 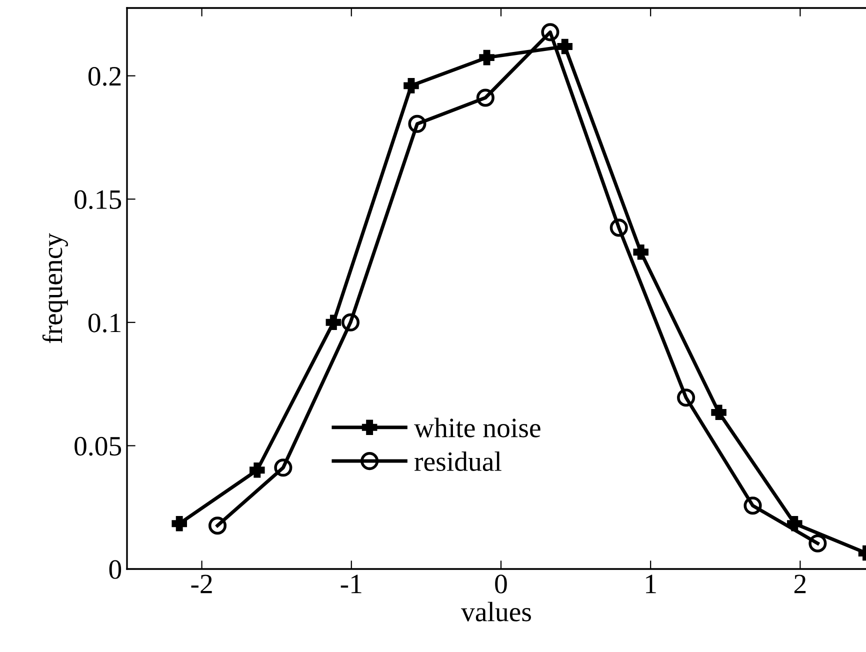 I want to click on y-tick-label: 0, so click(x=115, y=569).